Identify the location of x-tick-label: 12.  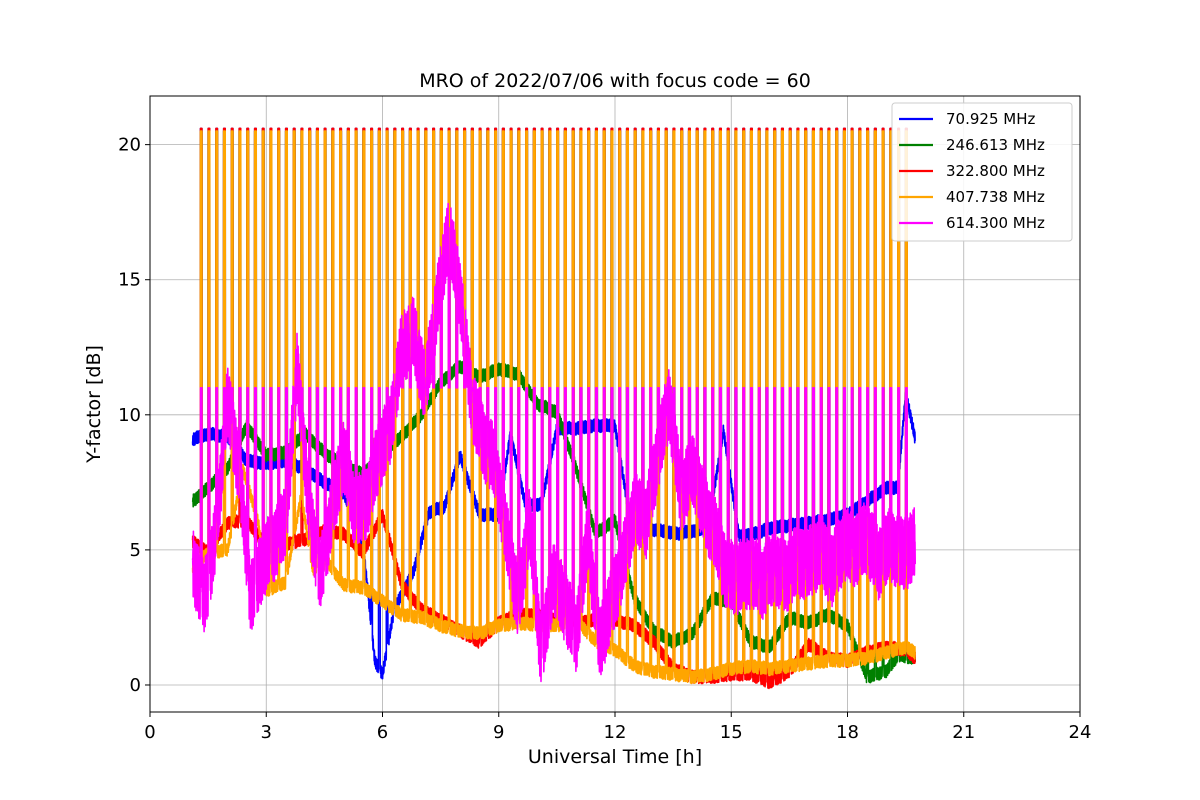
(615, 732).